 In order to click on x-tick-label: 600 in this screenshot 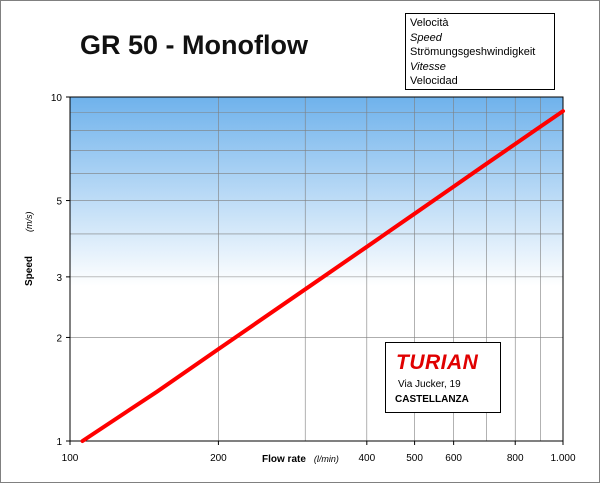, I will do `click(453, 458)`.